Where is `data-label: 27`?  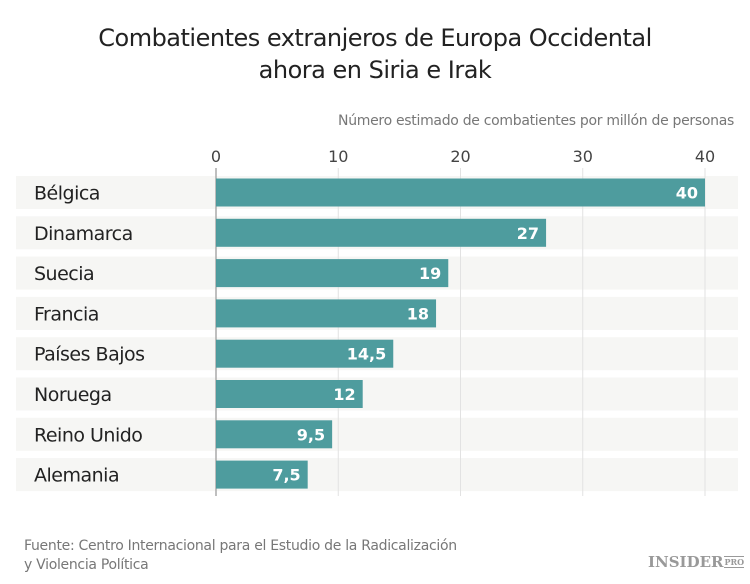 data-label: 27 is located at coordinates (528, 233).